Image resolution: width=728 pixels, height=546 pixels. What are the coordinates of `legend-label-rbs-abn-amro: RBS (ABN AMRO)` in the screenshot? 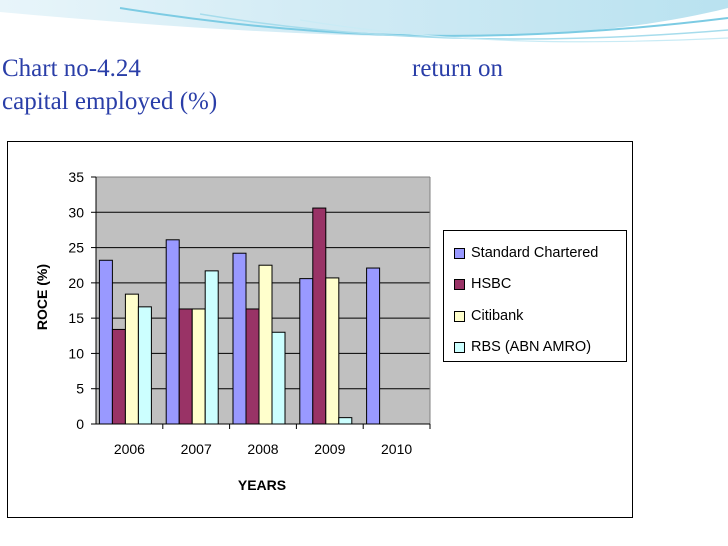 It's located at (531, 347).